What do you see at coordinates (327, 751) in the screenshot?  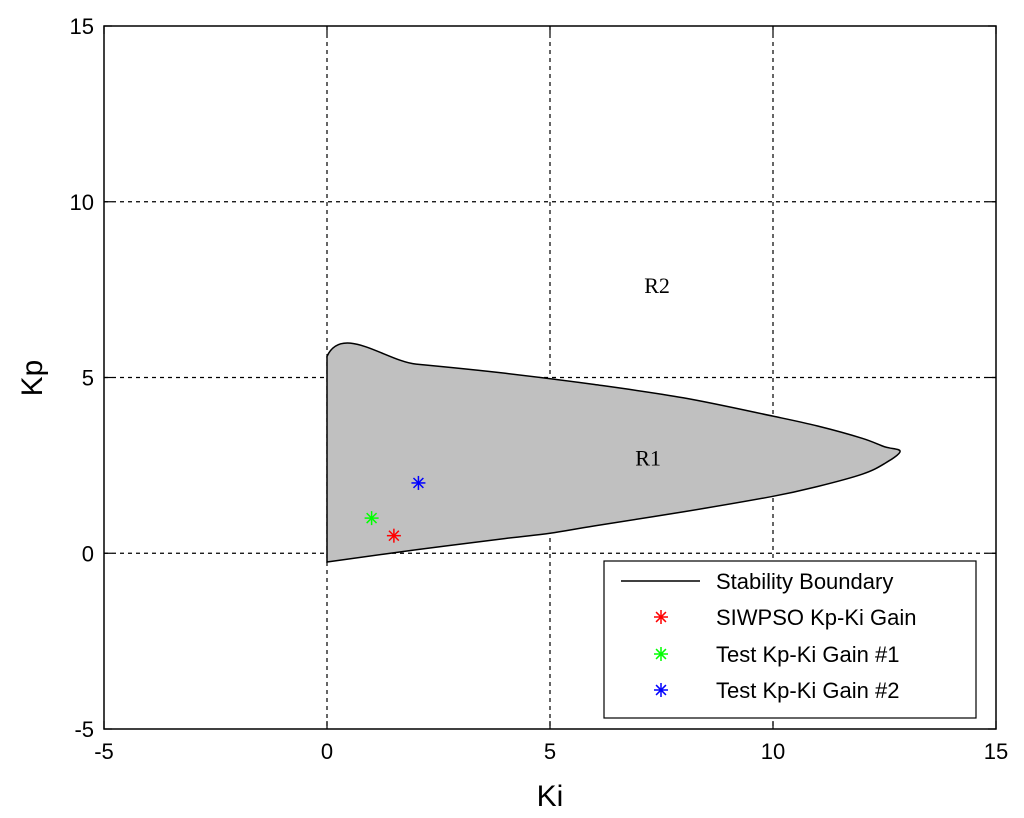 I see `x-tick-label: 0` at bounding box center [327, 751].